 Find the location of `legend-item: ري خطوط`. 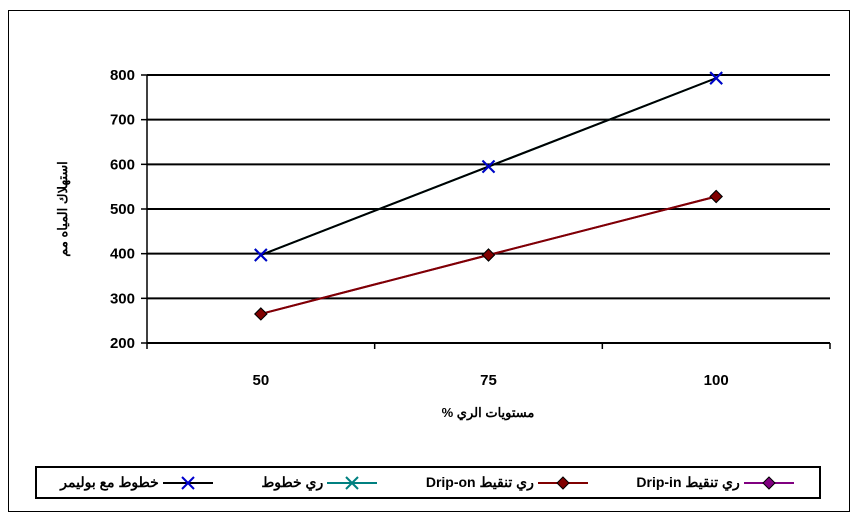

legend-item: ري خطوط is located at coordinates (320, 482).